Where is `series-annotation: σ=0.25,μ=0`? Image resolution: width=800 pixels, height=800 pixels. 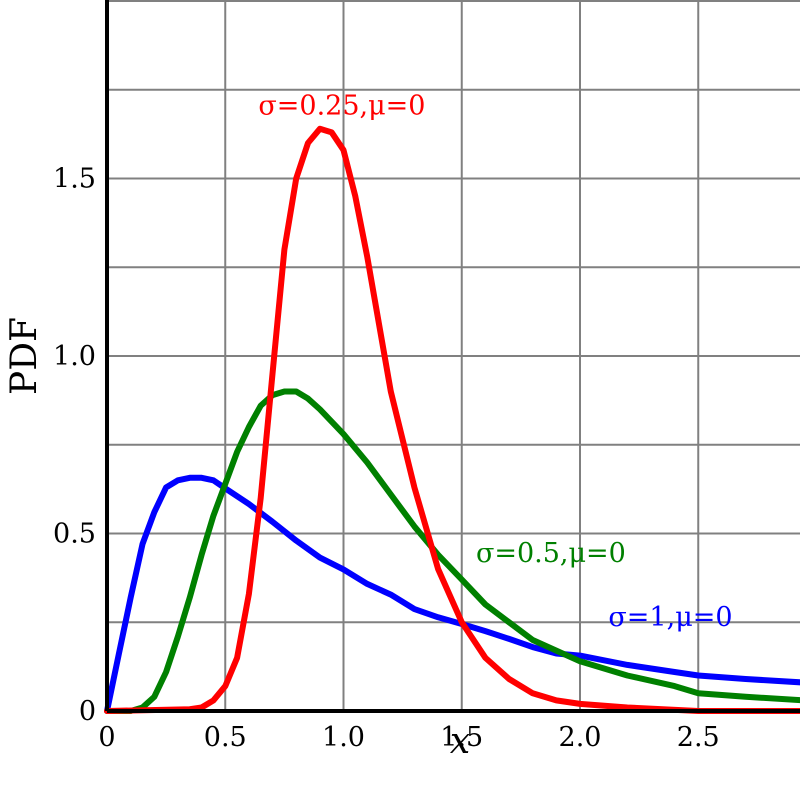 series-annotation: σ=0.25,μ=0 is located at coordinates (341, 106).